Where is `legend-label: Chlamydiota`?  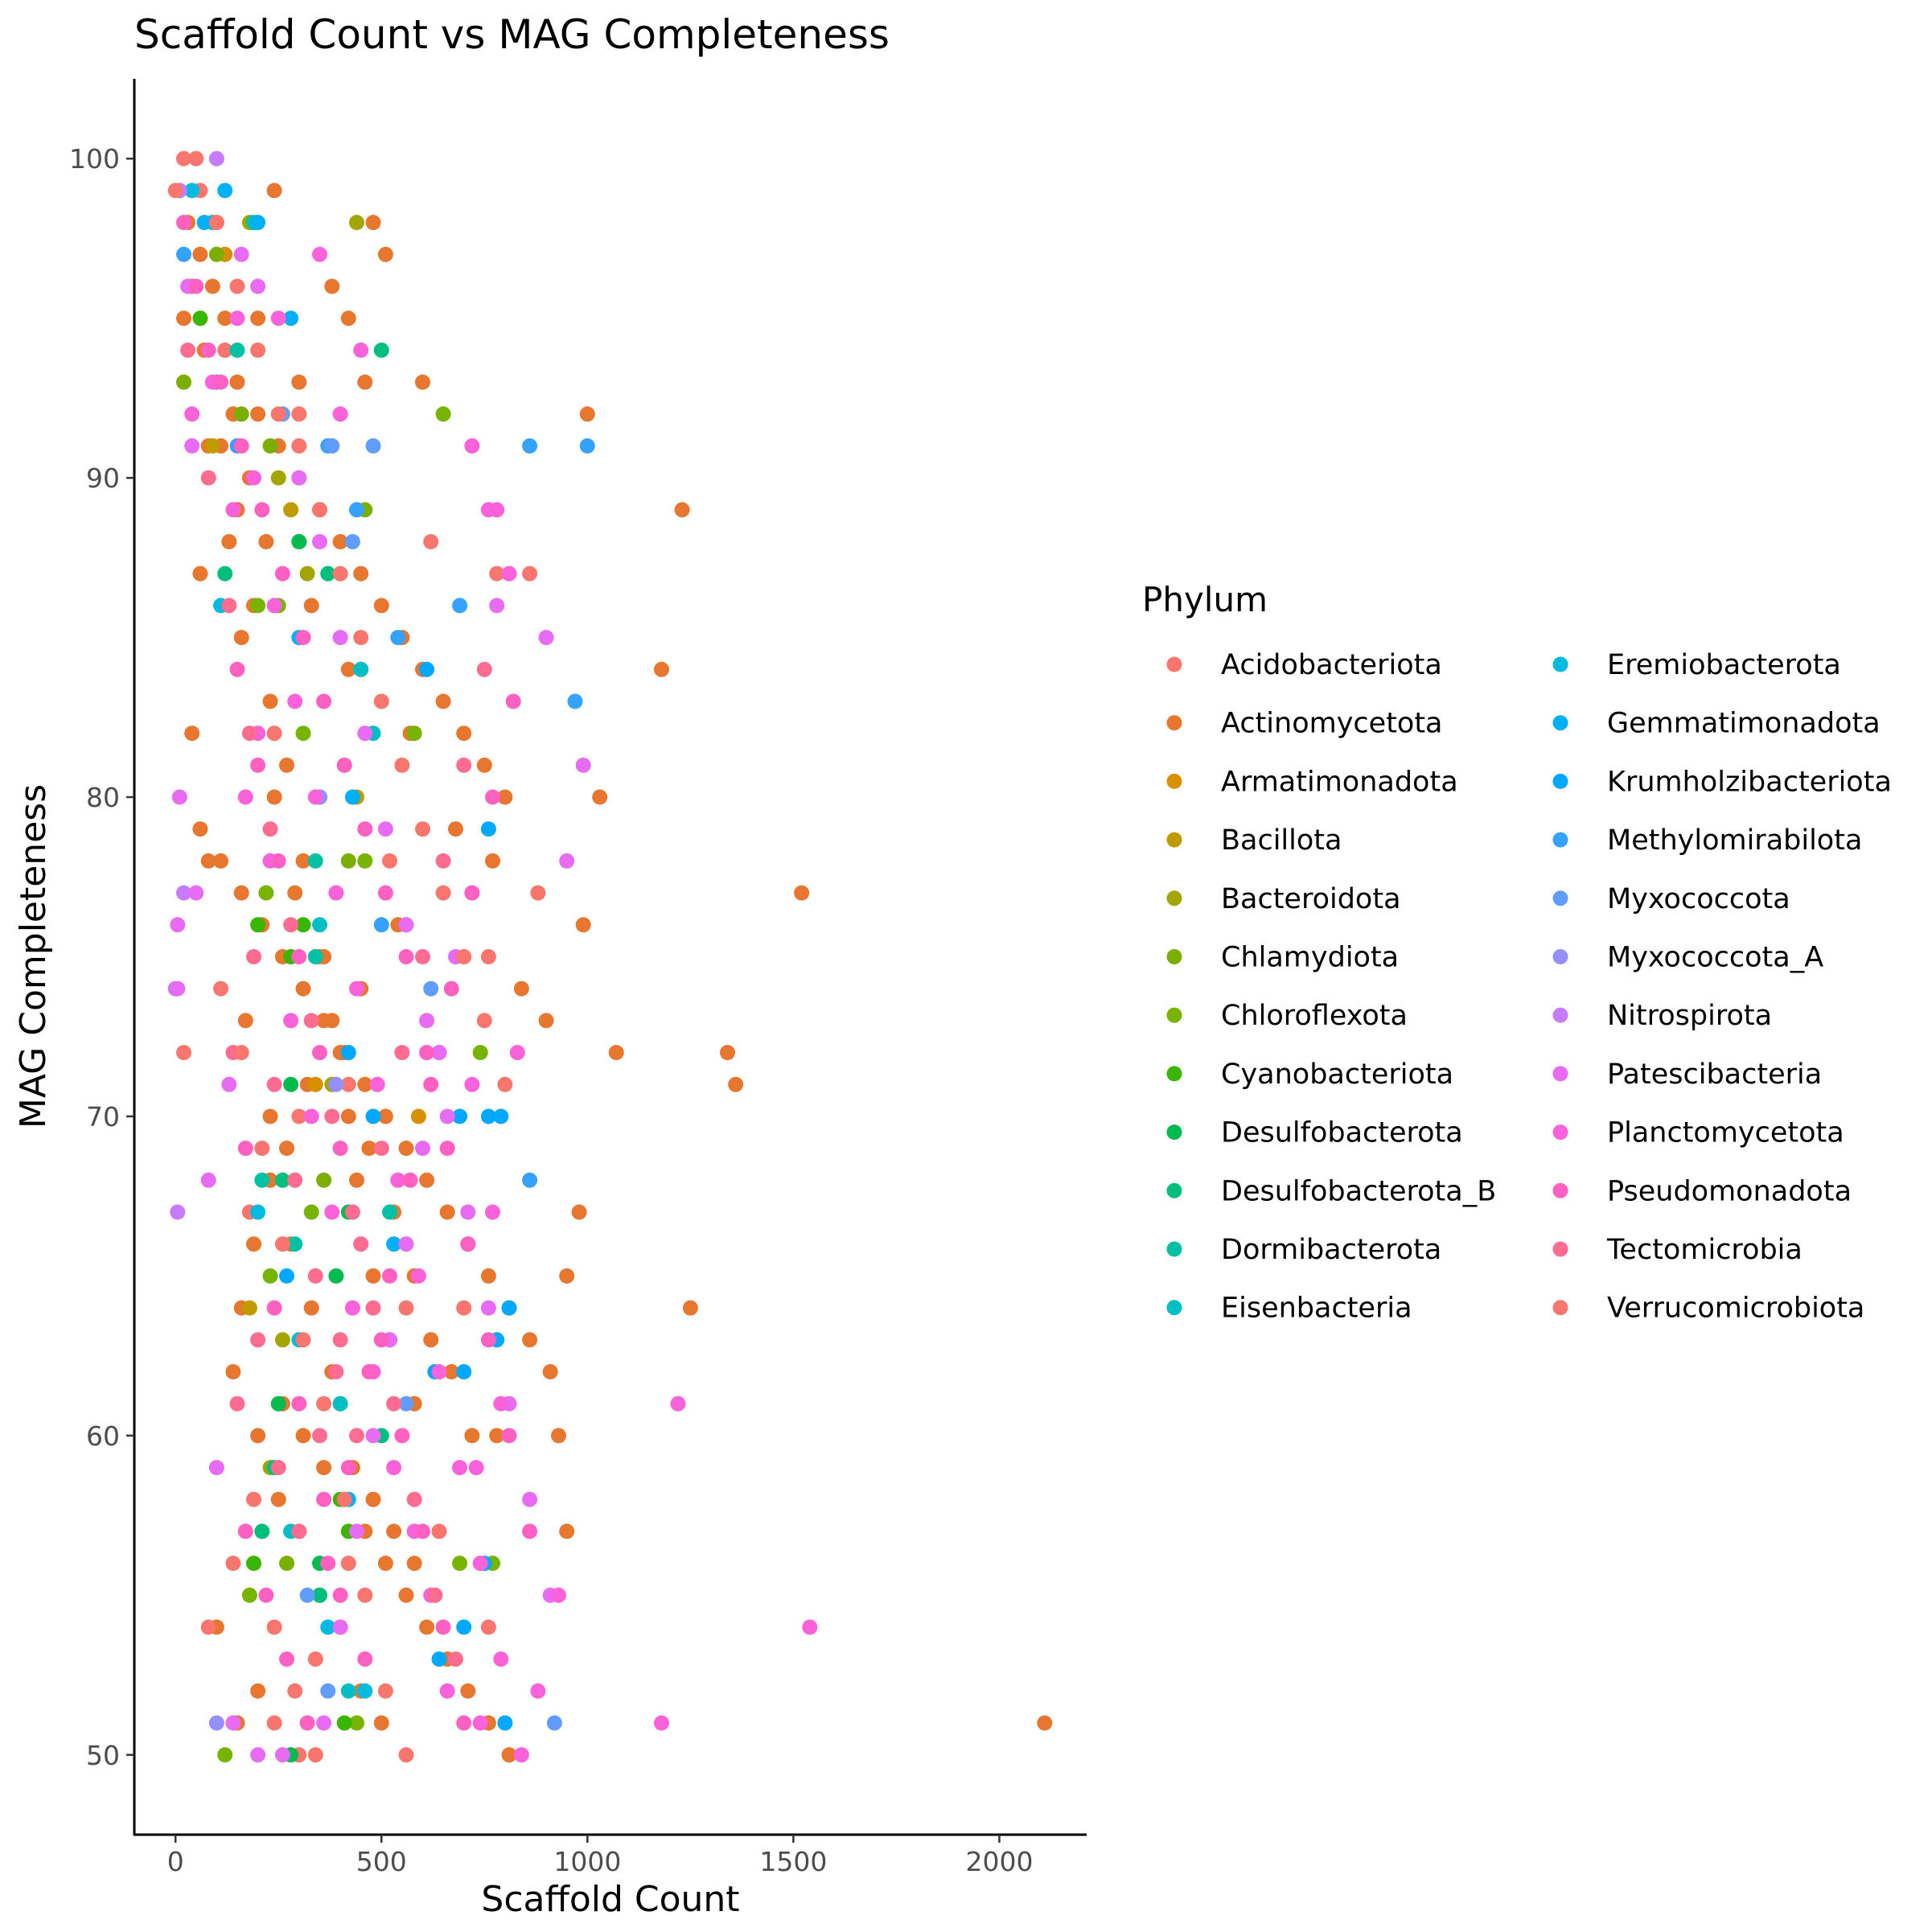
legend-label: Chlamydiota is located at coordinates (1310, 958).